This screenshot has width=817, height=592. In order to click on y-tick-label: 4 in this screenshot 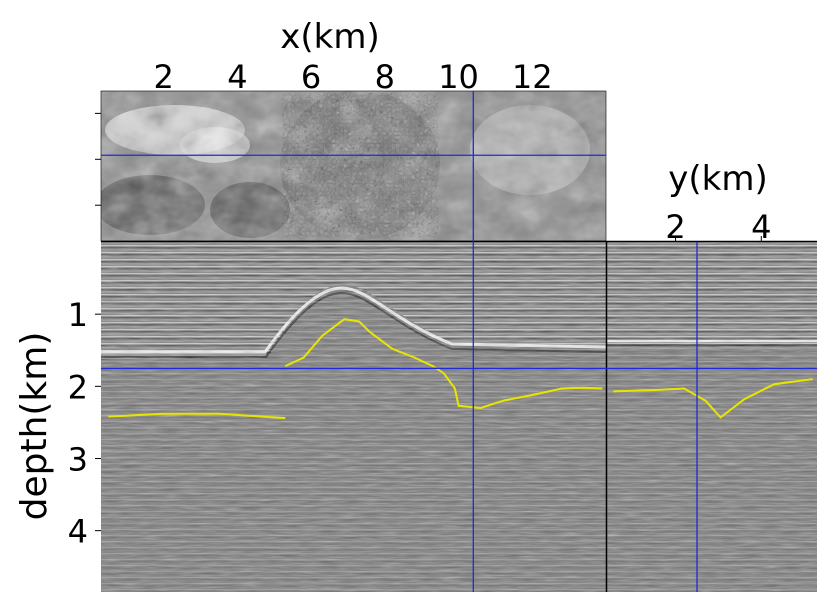, I will do `click(761, 227)`.